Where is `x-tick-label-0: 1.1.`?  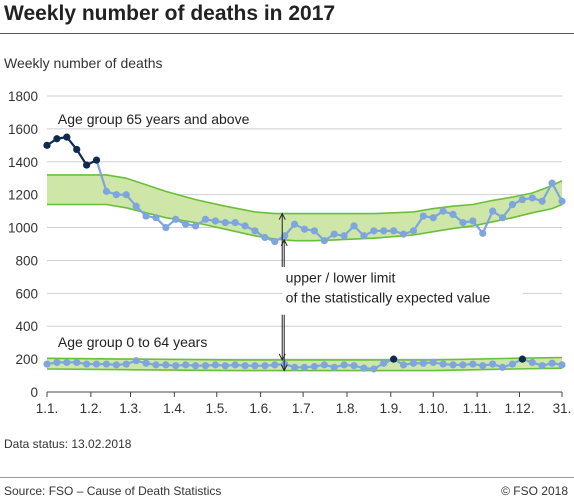 x-tick-label-0: 1.1. is located at coordinates (47, 408).